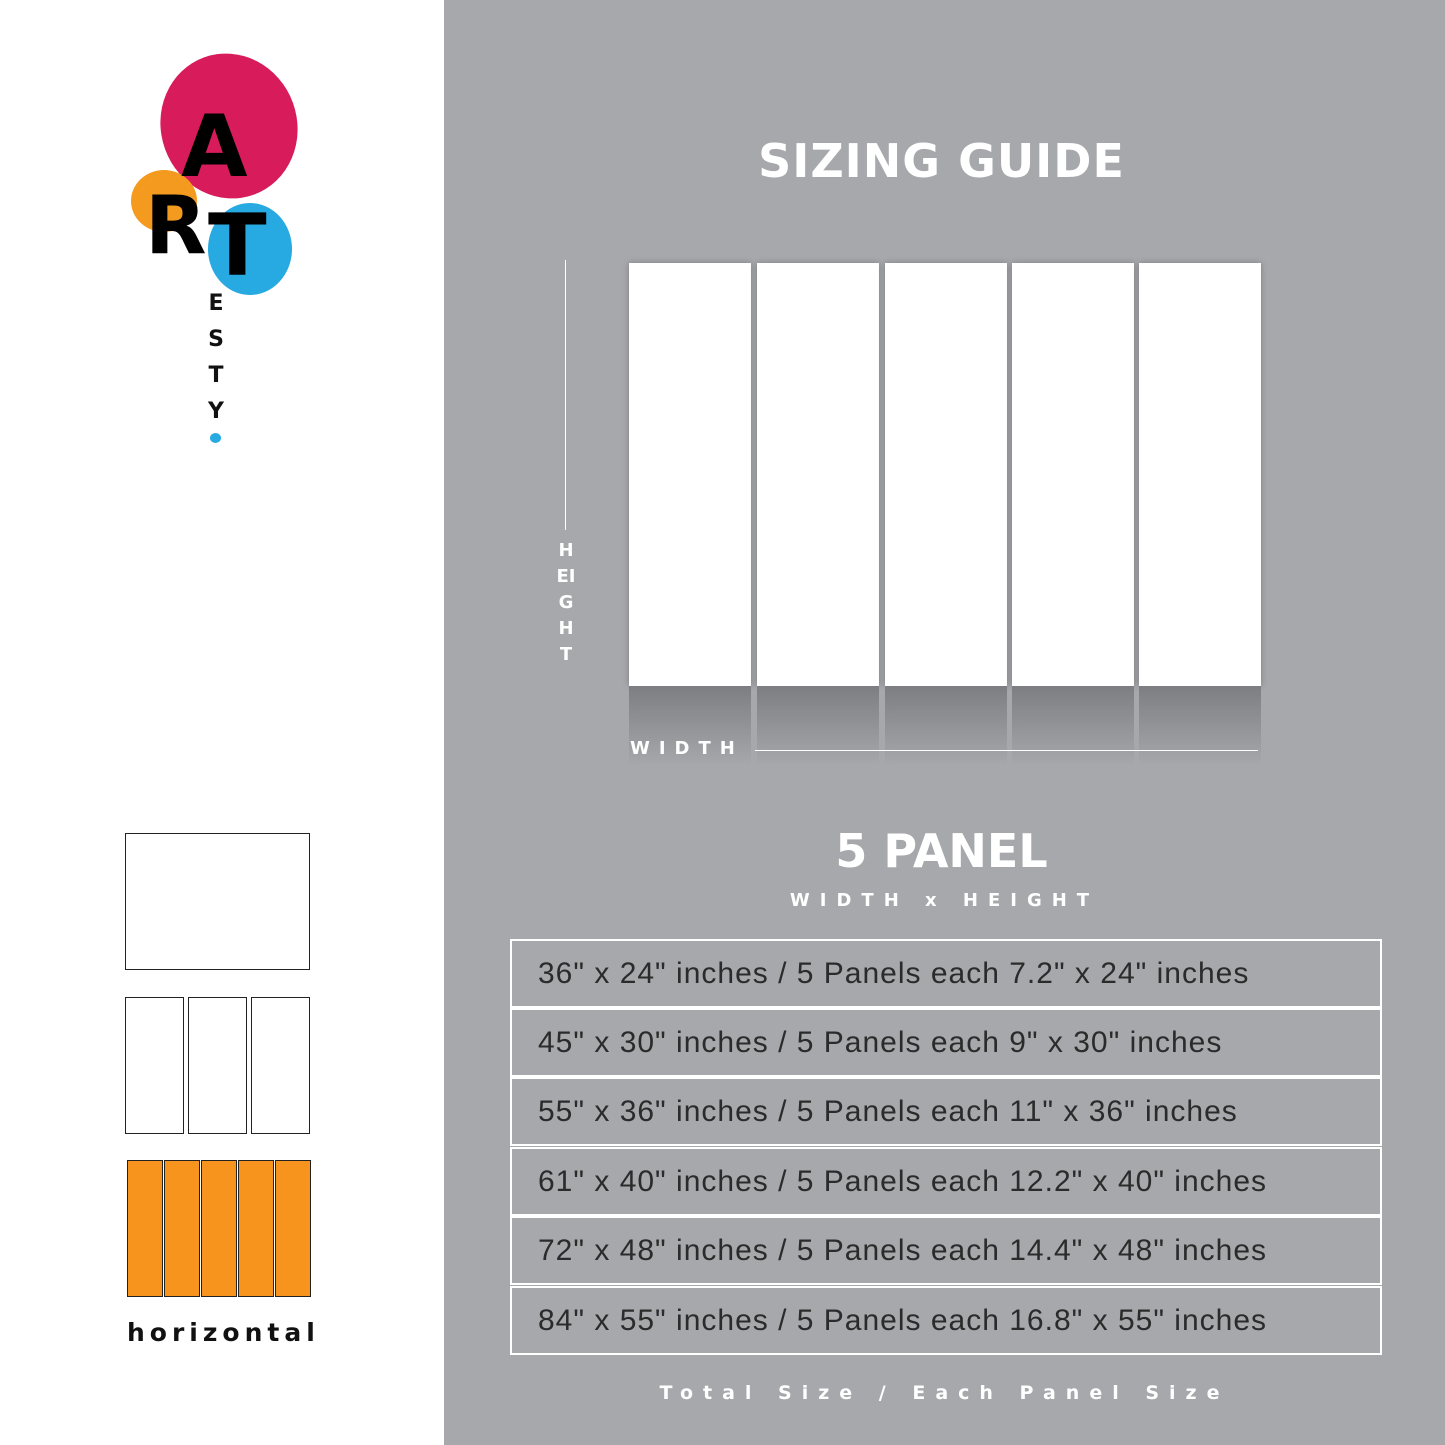 The image size is (1445, 1445). I want to click on panel-title: 5 PANEL, so click(941, 851).